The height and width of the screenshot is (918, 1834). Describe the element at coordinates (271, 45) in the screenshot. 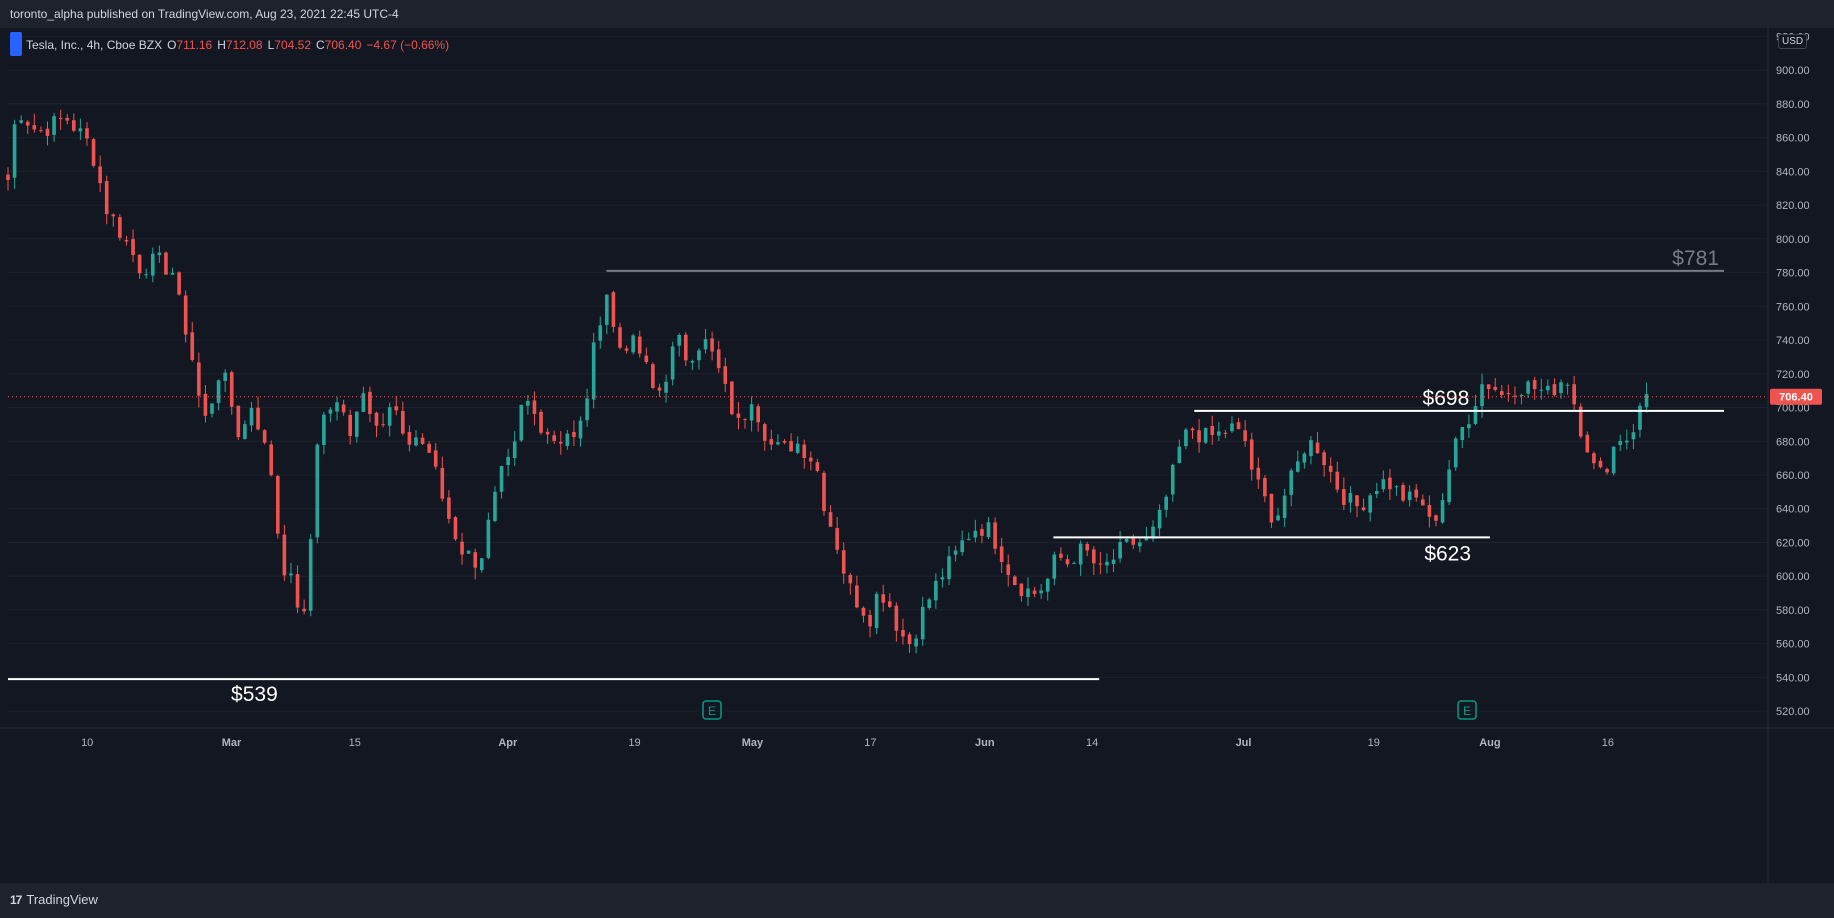

I see `low-label: L` at that location.